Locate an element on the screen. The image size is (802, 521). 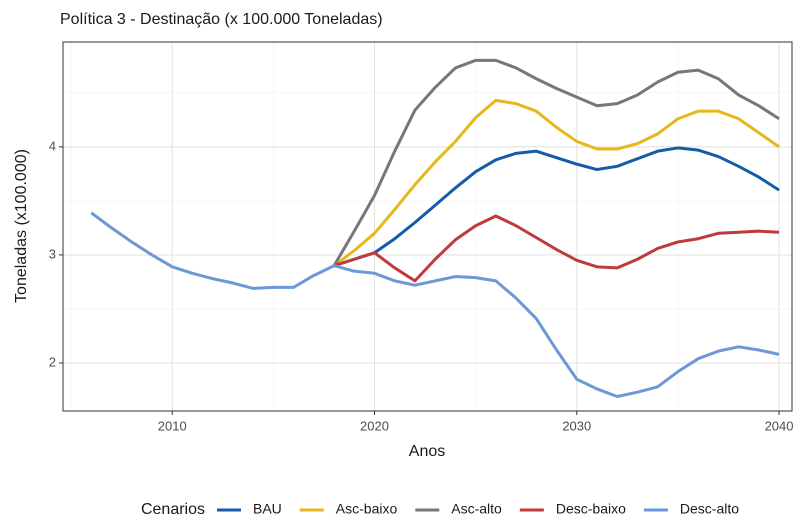
y-tick-label: 2 is located at coordinates (52, 361).